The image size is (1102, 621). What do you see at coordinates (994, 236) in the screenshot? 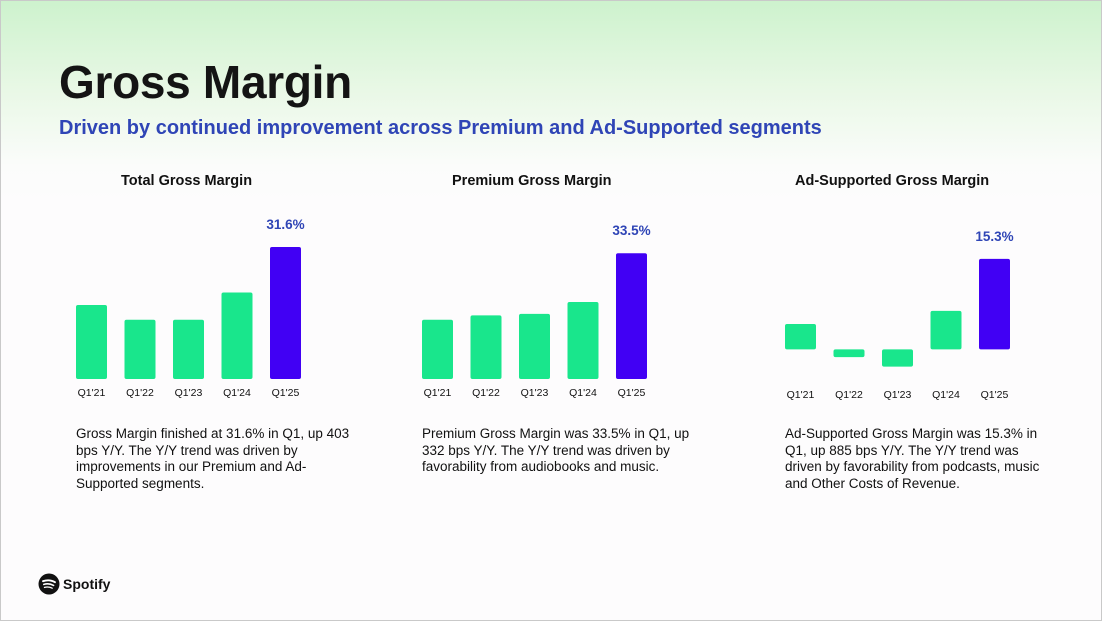
I see `data-label: 15.3%` at bounding box center [994, 236].